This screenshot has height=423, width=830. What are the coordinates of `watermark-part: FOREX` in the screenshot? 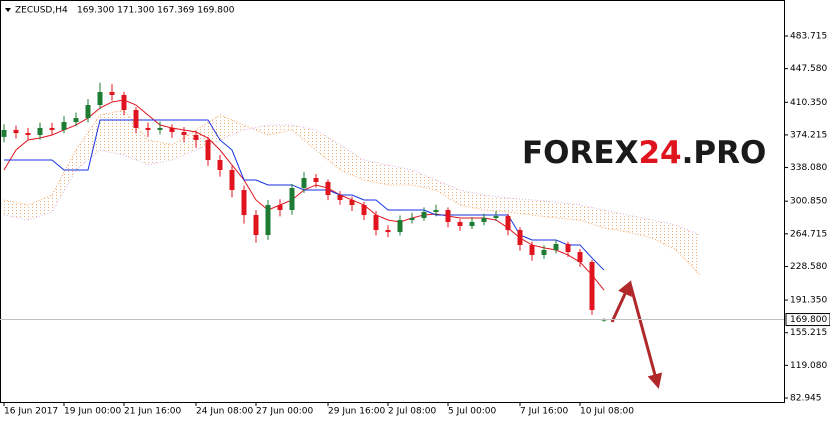 It's located at (580, 153).